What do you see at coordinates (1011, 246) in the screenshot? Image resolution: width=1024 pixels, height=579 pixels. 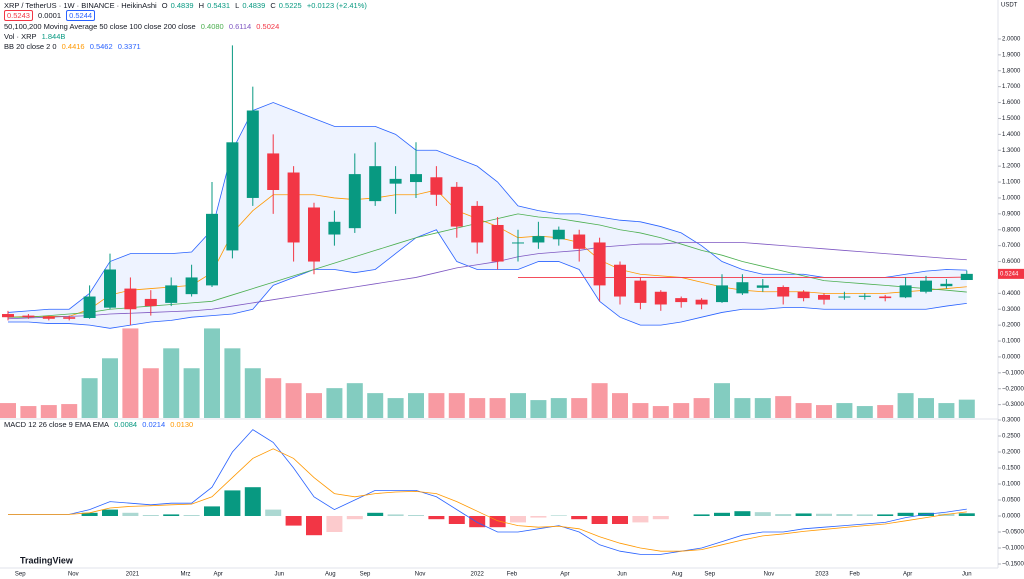 I see `y-tick-label: 0.7000` at bounding box center [1011, 246].